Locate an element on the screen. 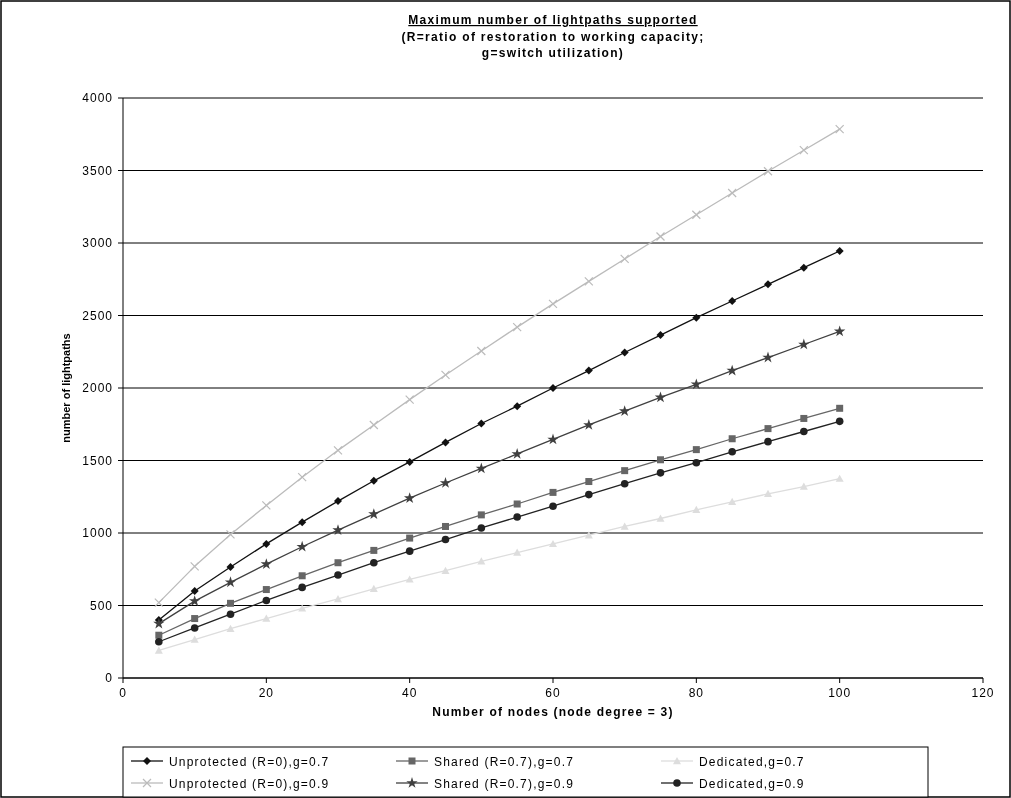 This screenshot has height=798, width=1011. y-tick-label: 2500 is located at coordinates (97, 315).